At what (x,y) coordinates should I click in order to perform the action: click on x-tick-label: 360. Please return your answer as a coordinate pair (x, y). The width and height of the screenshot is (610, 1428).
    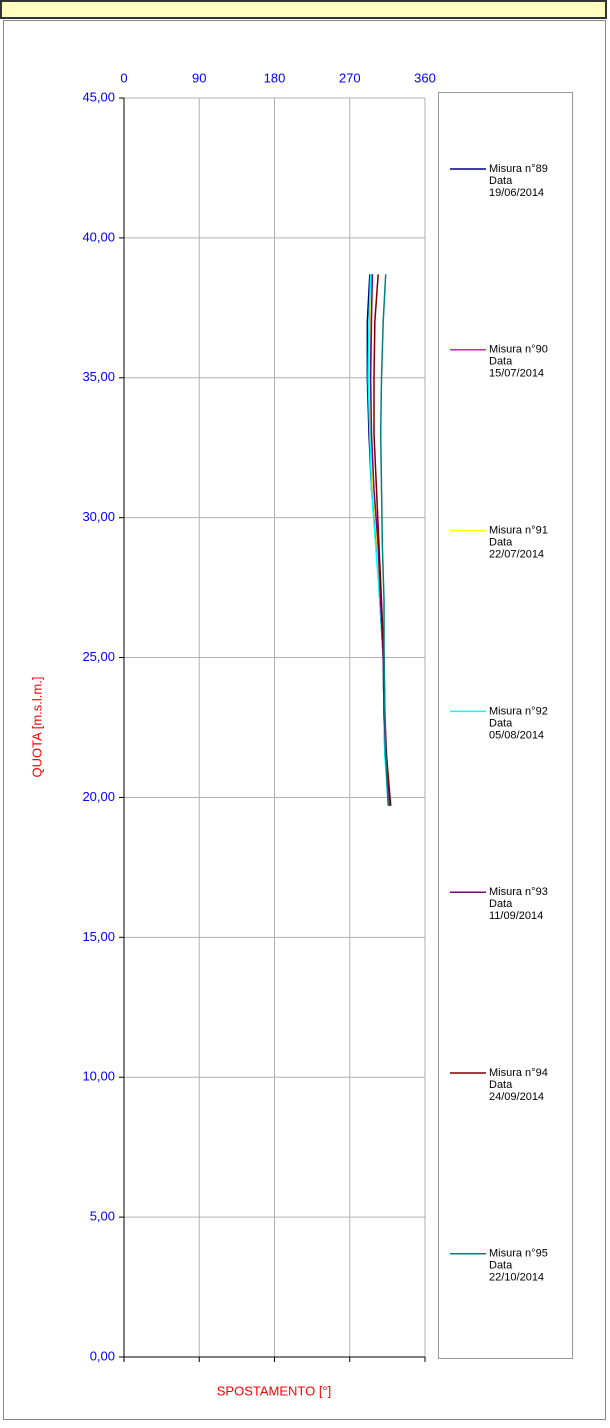
    Looking at the image, I should click on (425, 77).